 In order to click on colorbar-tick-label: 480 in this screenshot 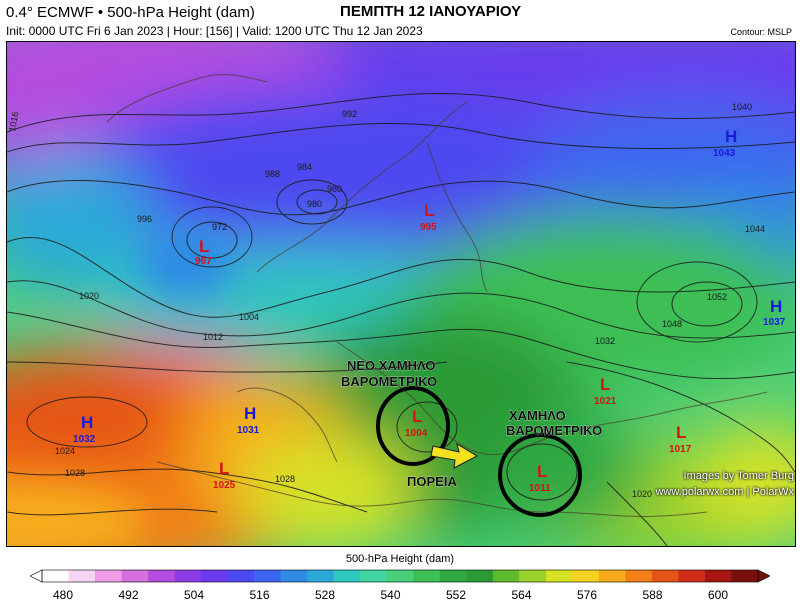, I will do `click(63, 595)`.